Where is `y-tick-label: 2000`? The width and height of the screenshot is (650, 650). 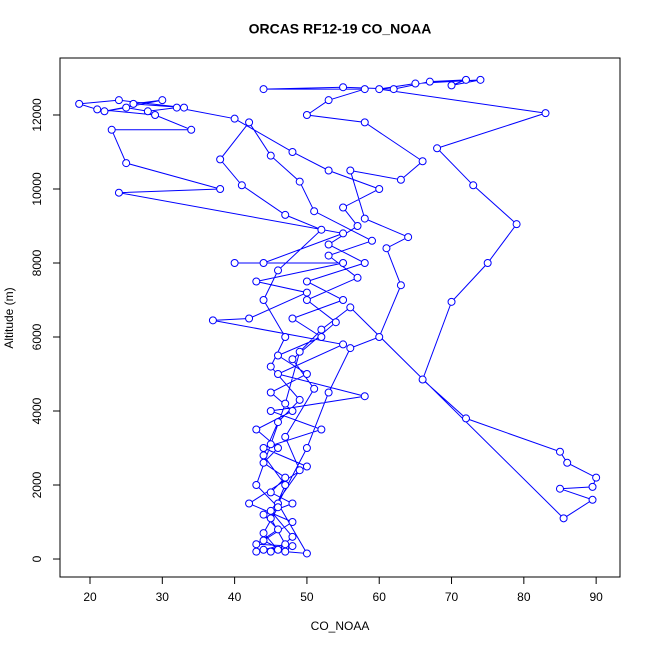
y-tick-label: 2000 is located at coordinates (37, 484).